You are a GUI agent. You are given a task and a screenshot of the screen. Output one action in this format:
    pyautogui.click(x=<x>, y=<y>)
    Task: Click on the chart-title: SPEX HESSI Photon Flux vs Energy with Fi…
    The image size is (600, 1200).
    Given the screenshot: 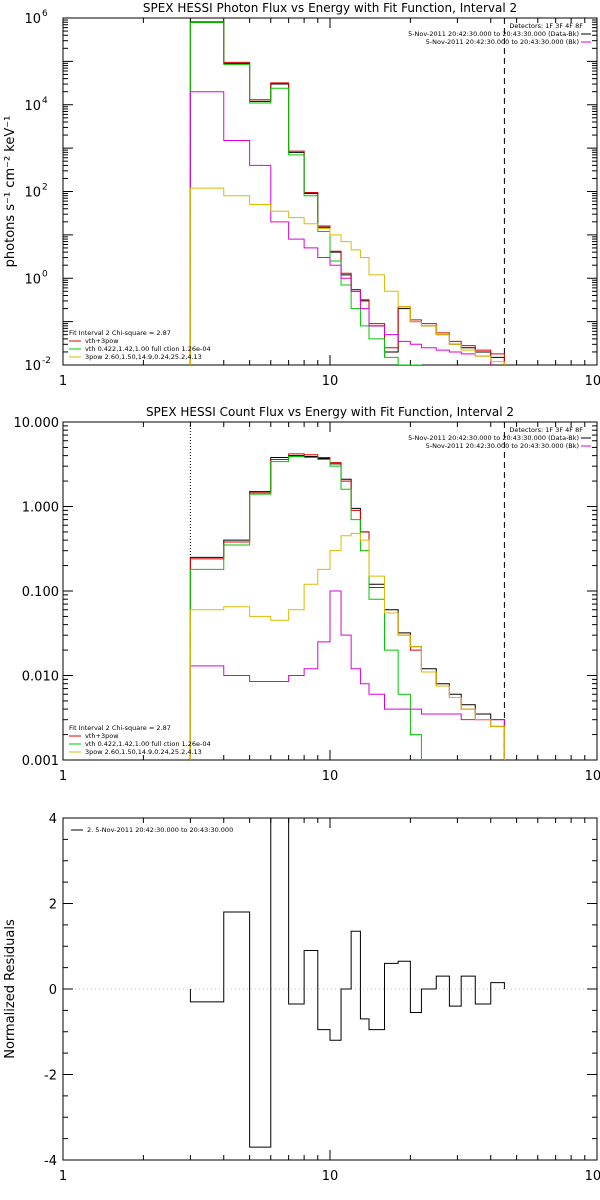 What is the action you would take?
    pyautogui.click(x=330, y=8)
    